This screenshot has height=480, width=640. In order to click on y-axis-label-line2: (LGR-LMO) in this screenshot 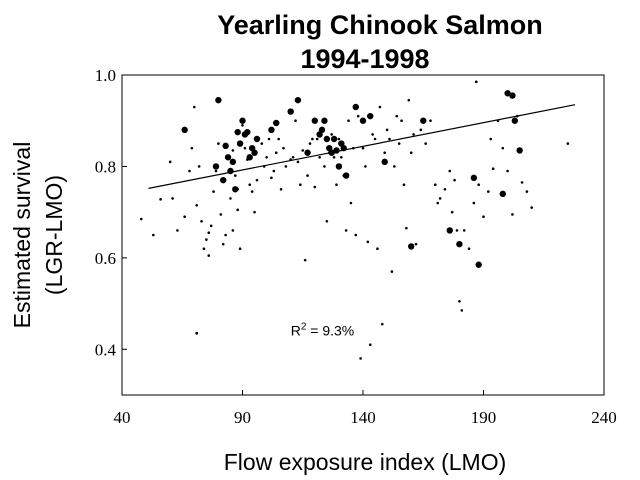, I will do `click(54, 235)`.